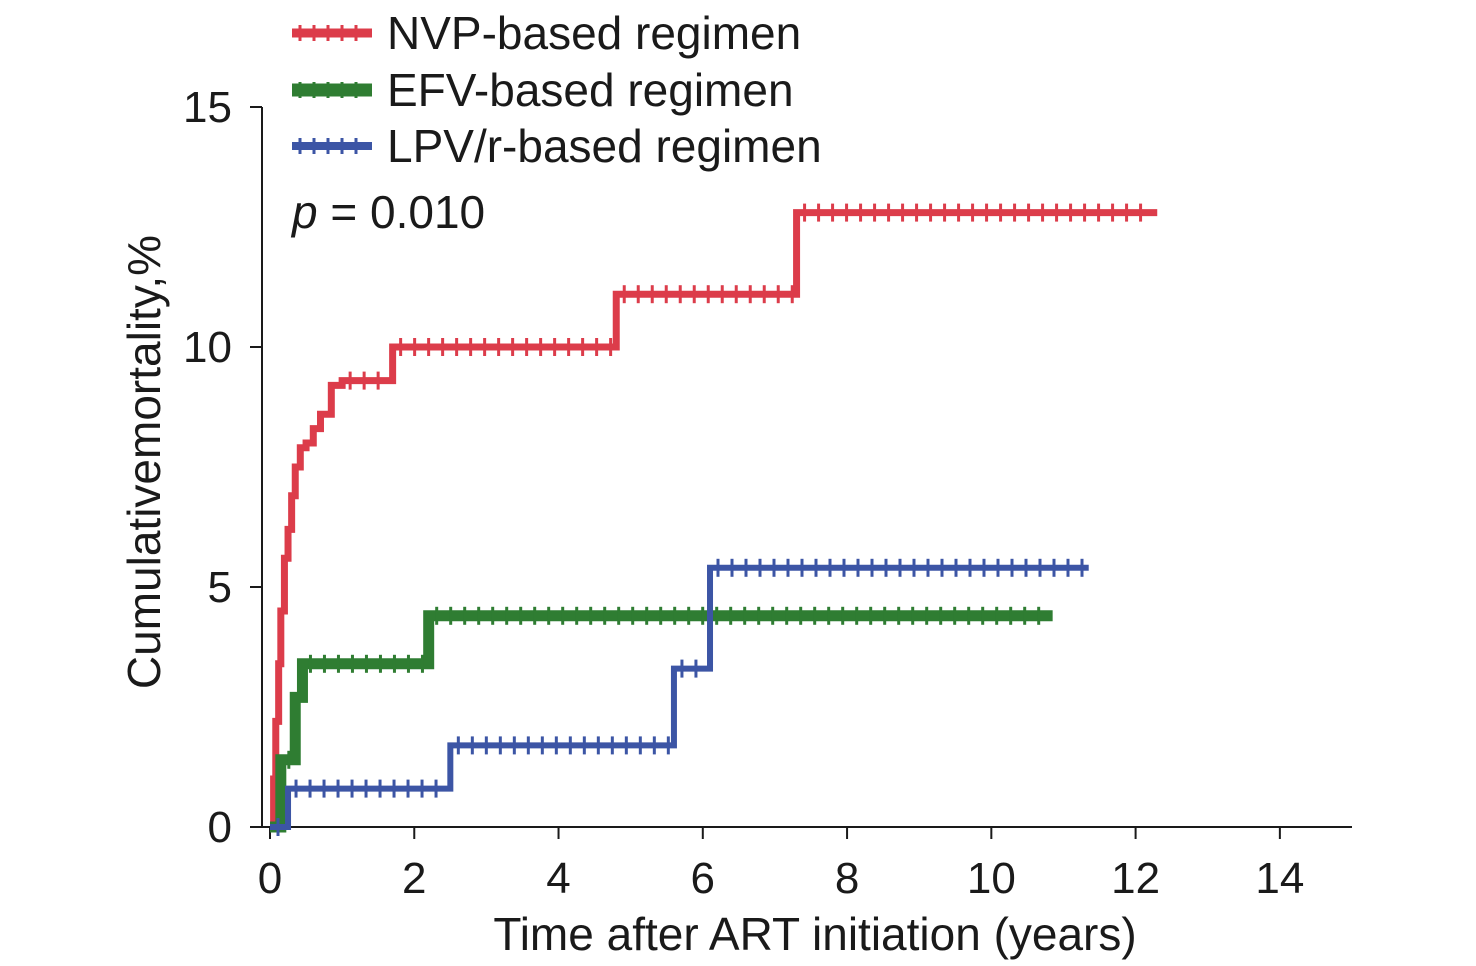 Image resolution: width=1476 pixels, height=966 pixels. I want to click on y-tick-label: 5, so click(220, 587).